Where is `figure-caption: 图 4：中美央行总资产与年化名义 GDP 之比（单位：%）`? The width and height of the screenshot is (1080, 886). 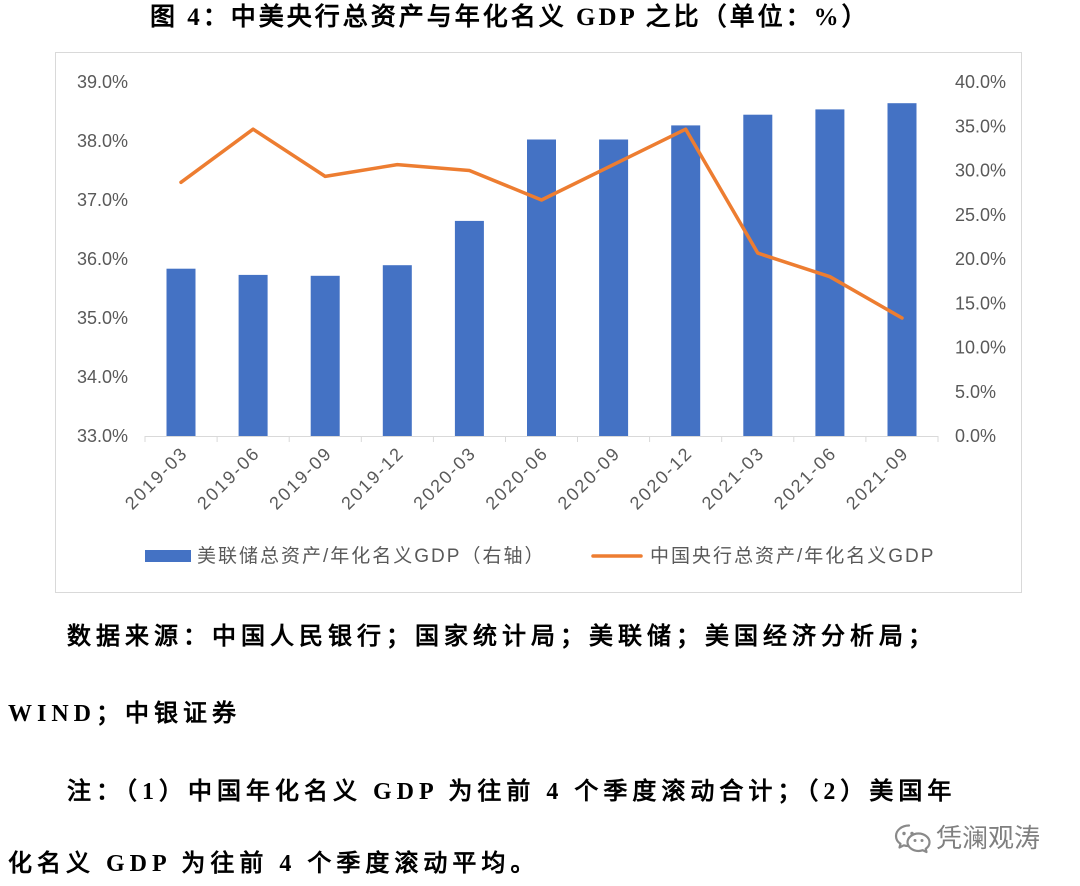 figure-caption: 图 4：中美央行总资产与年化名义 GDP 之比（单位：%） is located at coordinates (510, 17).